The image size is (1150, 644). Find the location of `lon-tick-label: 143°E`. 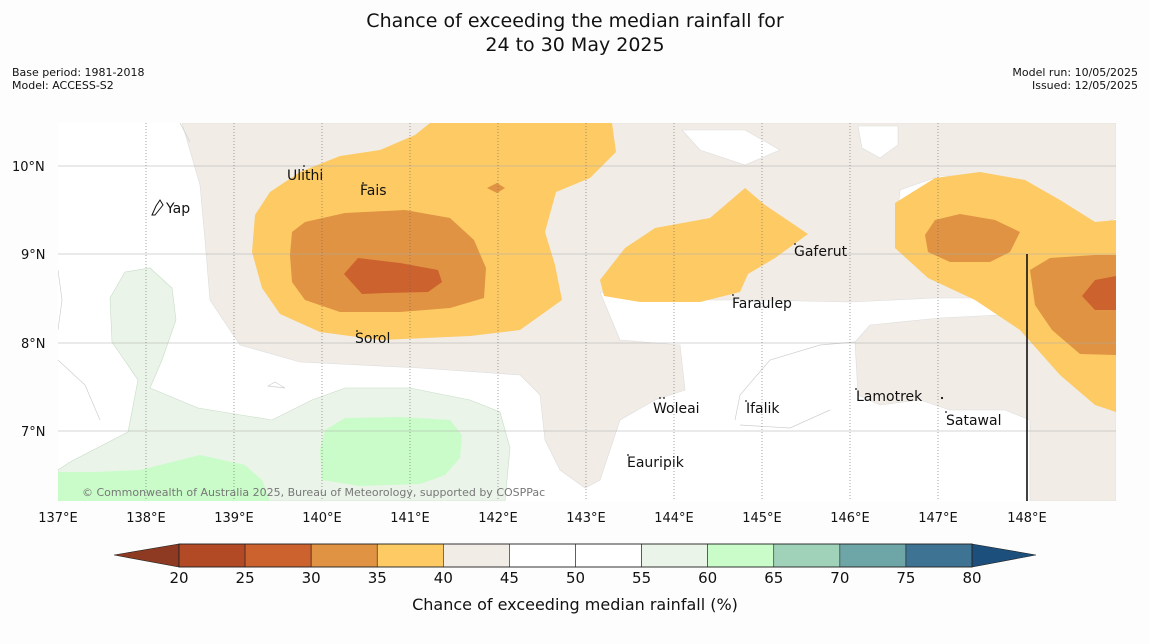

lon-tick-label: 143°E is located at coordinates (586, 518).